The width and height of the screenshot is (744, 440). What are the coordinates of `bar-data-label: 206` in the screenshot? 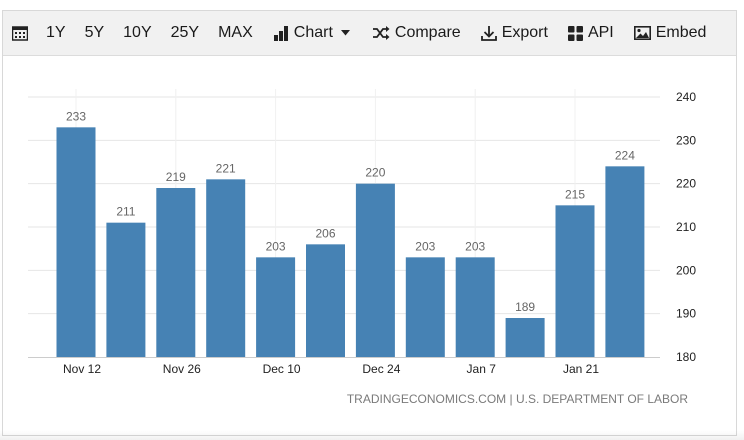 It's located at (325, 233).